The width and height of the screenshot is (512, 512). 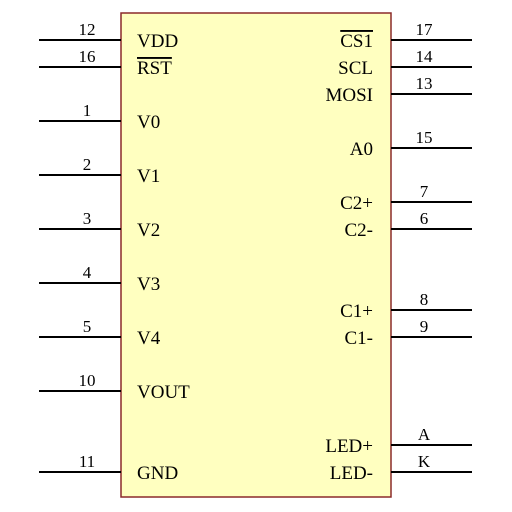 What do you see at coordinates (424, 137) in the screenshot?
I see `pin-number: 15` at bounding box center [424, 137].